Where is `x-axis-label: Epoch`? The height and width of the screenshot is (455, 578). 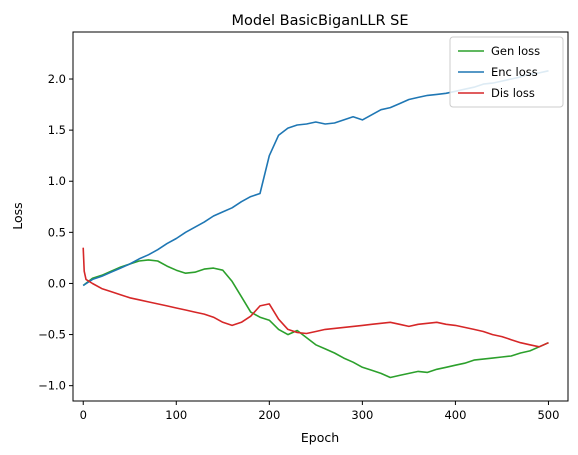 x-axis-label: Epoch is located at coordinates (320, 437).